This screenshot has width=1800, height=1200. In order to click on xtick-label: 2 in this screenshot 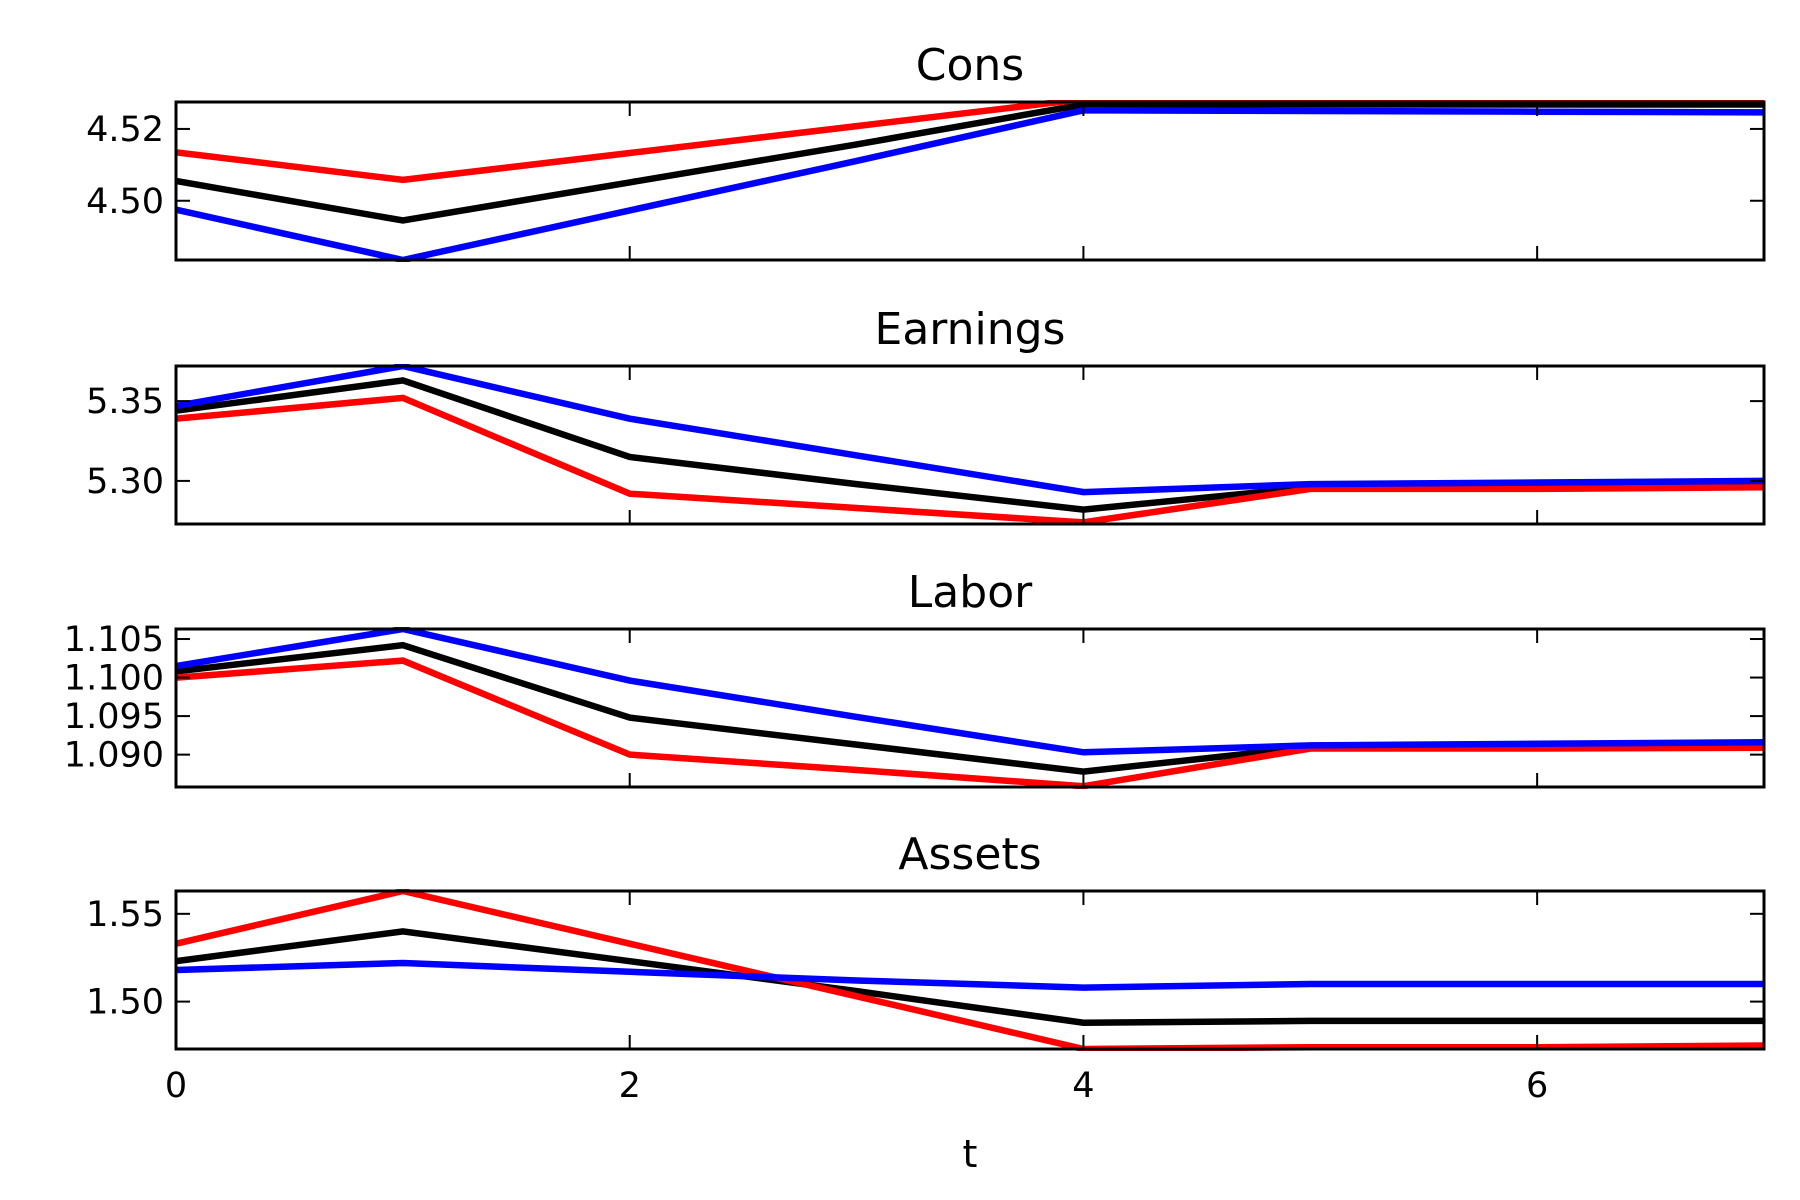, I will do `click(630, 1086)`.